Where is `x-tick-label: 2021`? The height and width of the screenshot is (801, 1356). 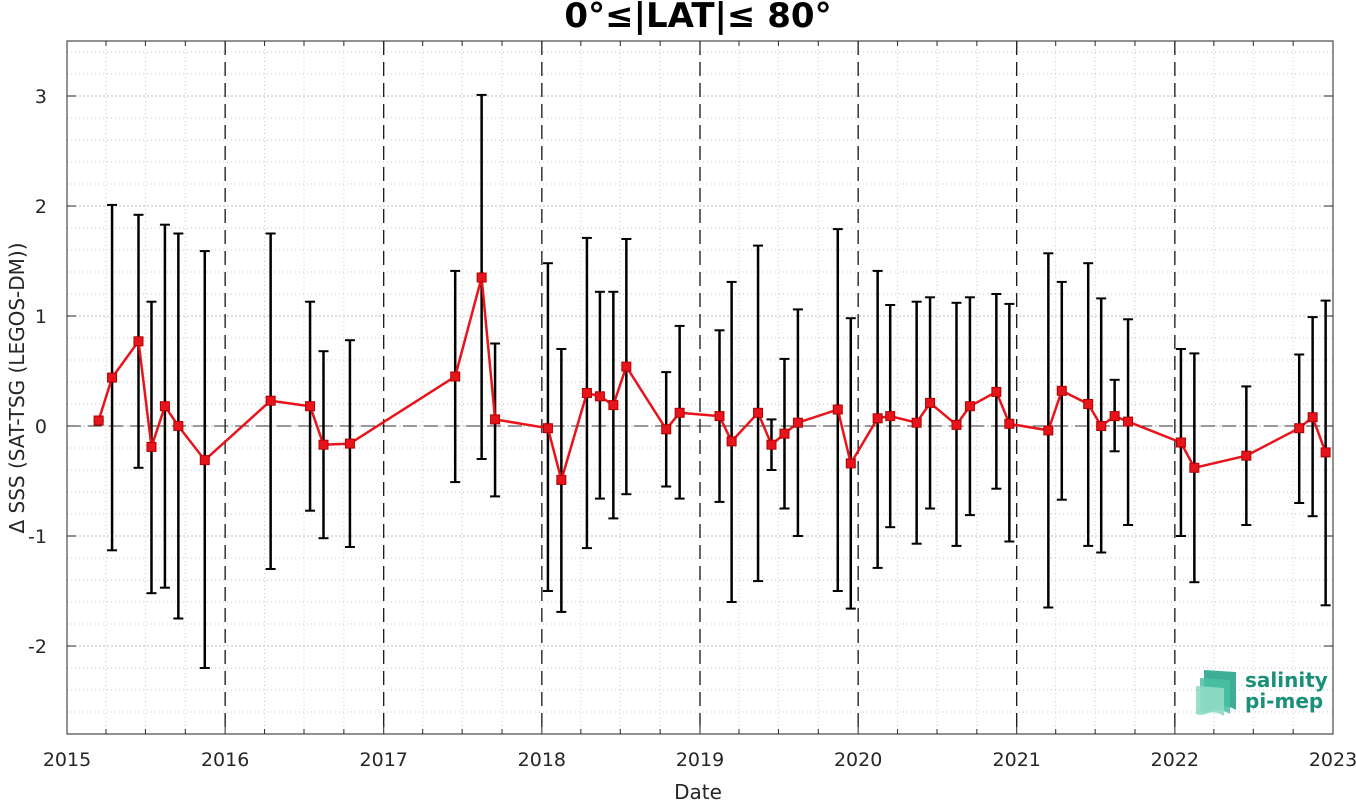
x-tick-label: 2021 is located at coordinates (1017, 760).